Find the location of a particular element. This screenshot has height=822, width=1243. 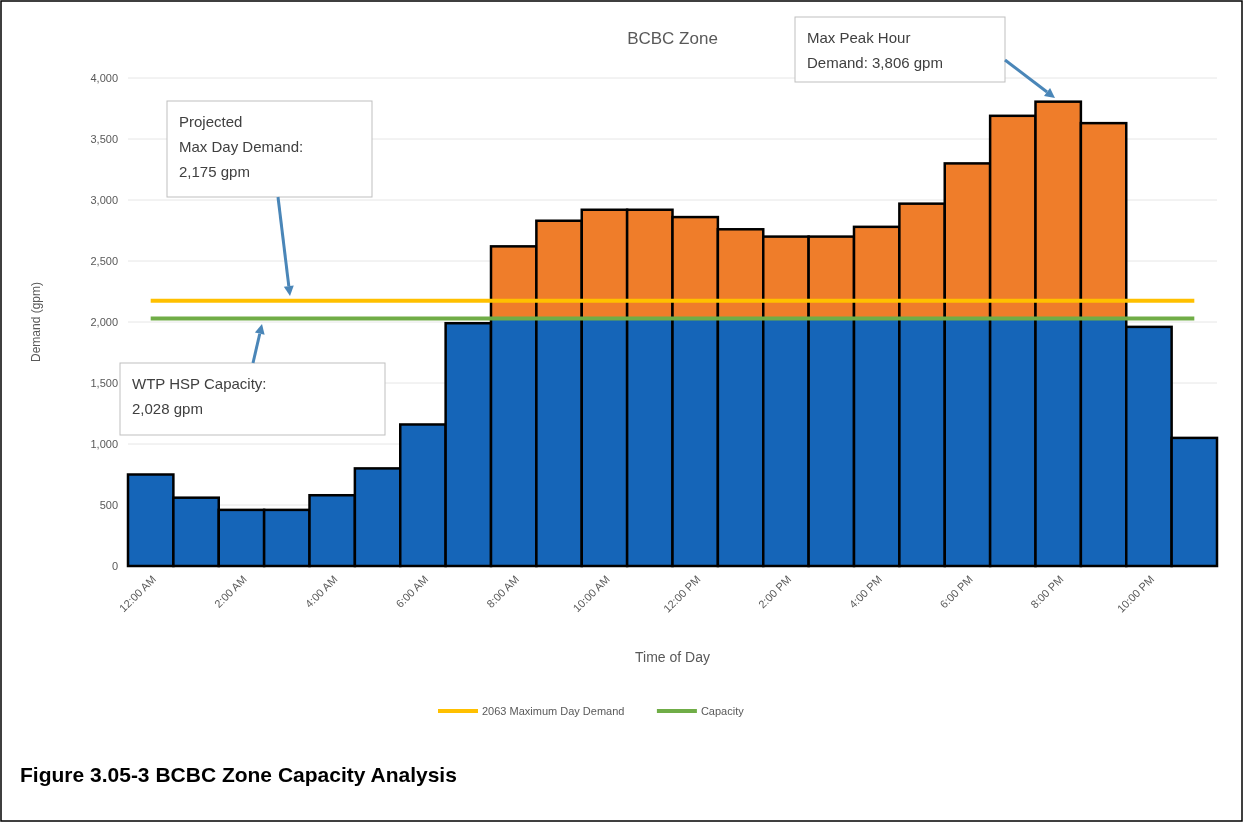

legend-label: 2063 Maximum Day Demand is located at coordinates (553, 711).